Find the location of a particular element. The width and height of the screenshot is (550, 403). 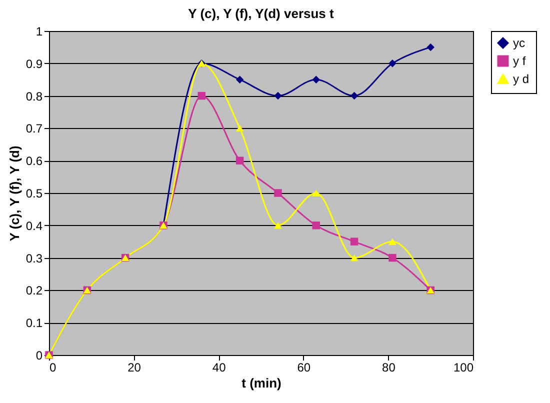

y-tick-label: 0.9 is located at coordinates (34, 63).